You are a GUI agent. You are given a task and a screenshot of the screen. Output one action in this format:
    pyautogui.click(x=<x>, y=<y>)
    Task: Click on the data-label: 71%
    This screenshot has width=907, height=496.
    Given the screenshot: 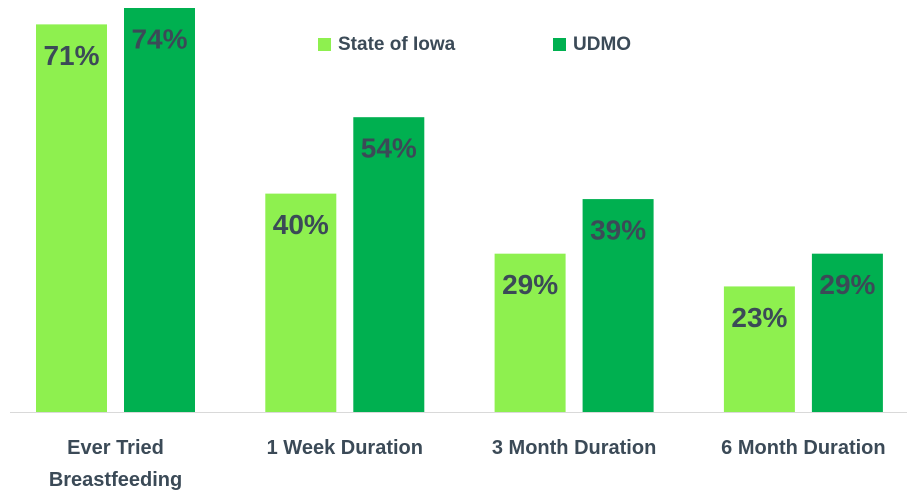 What is the action you would take?
    pyautogui.click(x=71, y=55)
    